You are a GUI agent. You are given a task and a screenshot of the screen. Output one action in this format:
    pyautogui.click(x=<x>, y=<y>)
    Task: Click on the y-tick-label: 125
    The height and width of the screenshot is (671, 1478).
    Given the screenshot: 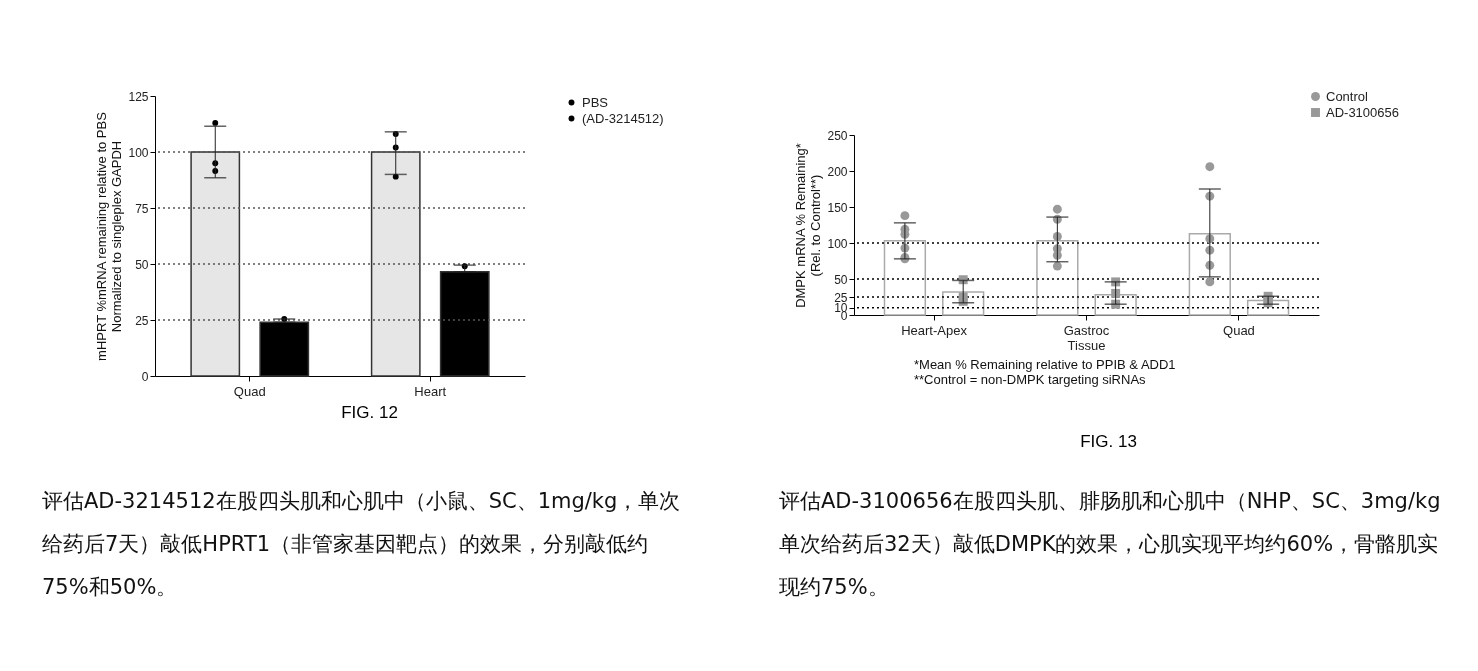 What is the action you would take?
    pyautogui.click(x=138, y=96)
    